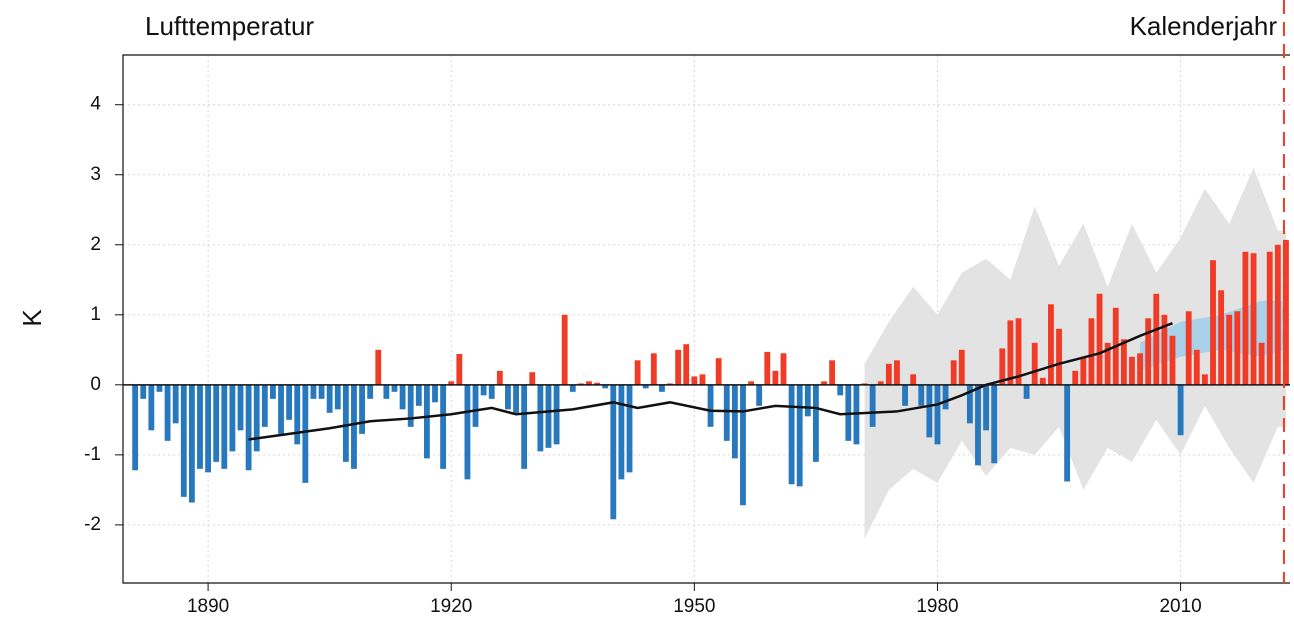 The image size is (1294, 619). What do you see at coordinates (451, 606) in the screenshot?
I see `x-tick-label: 1920` at bounding box center [451, 606].